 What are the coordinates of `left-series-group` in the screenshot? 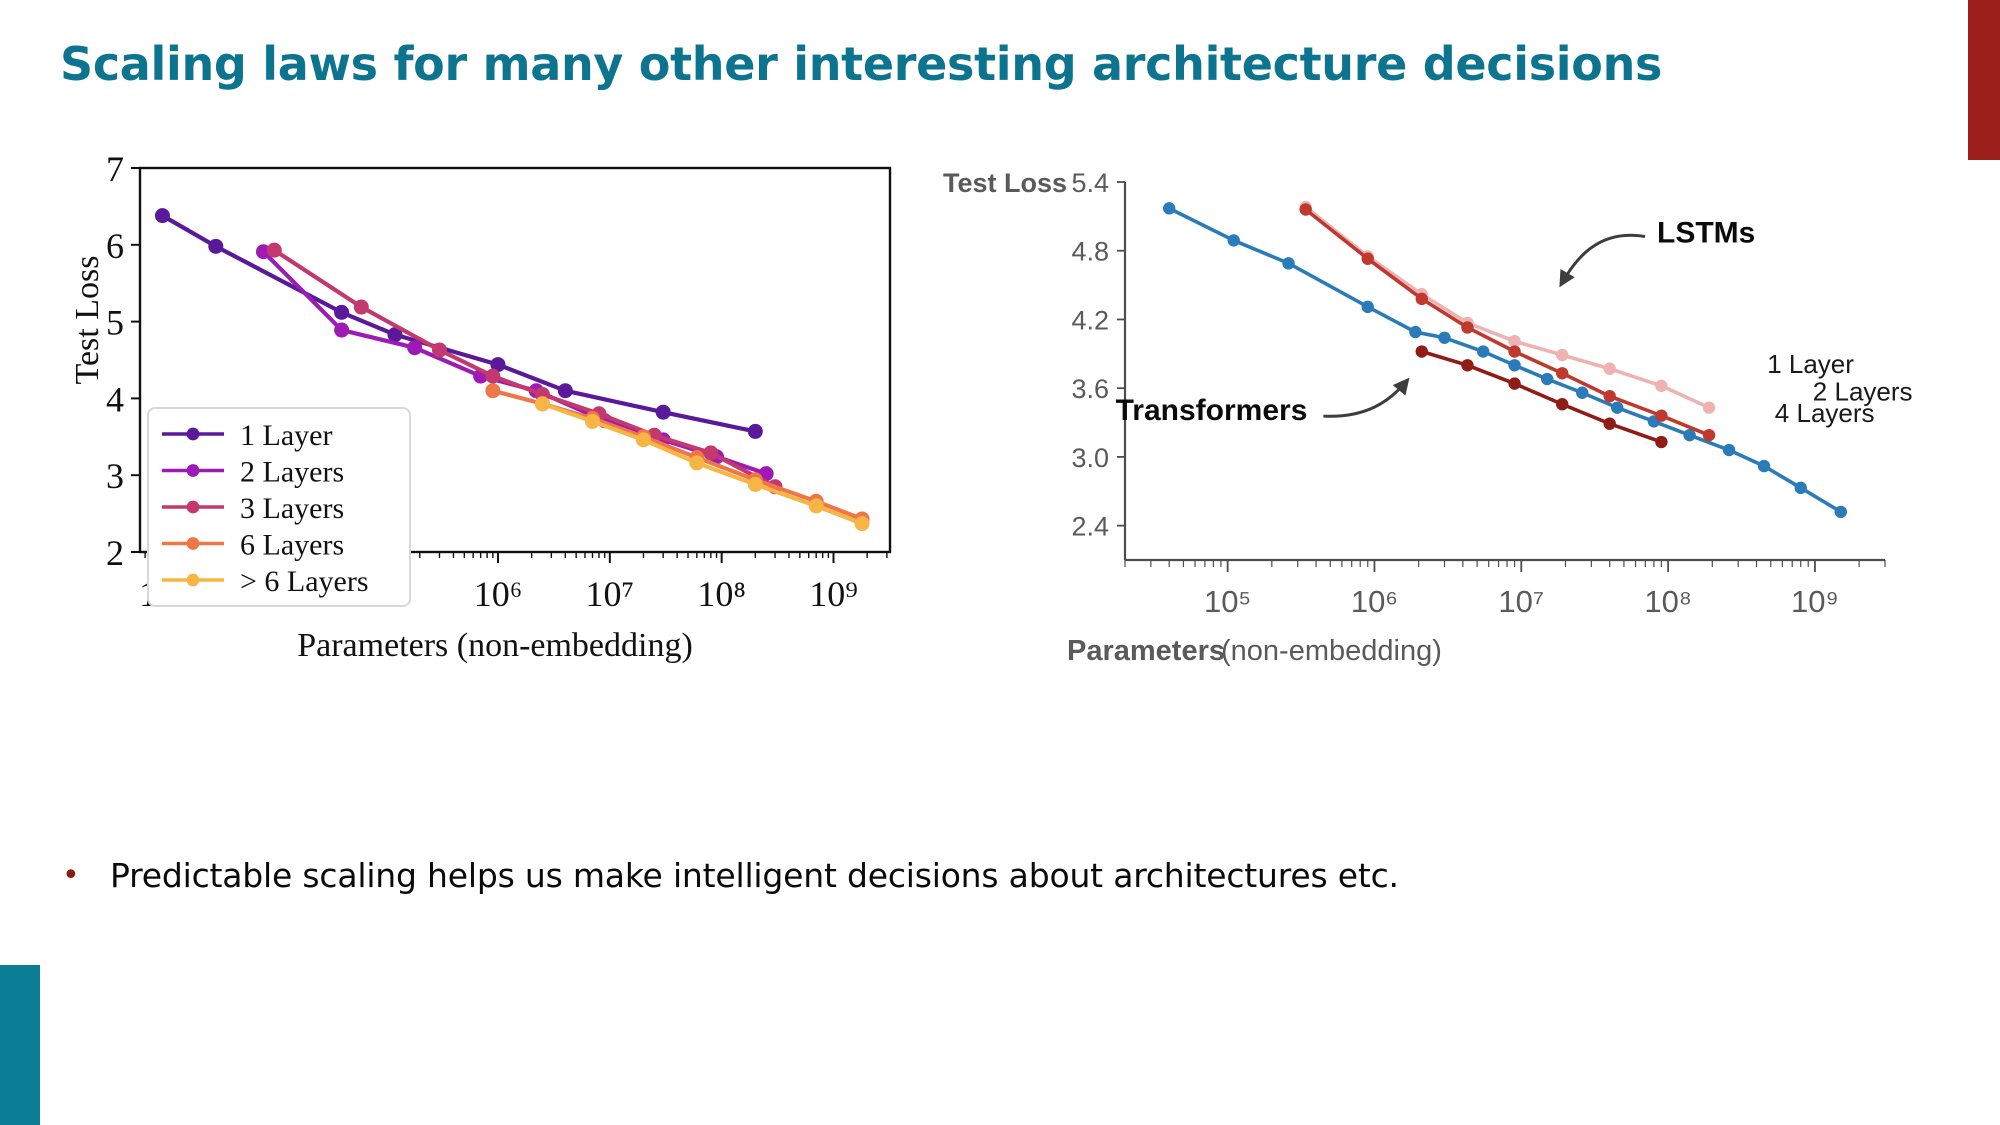 It's located at (512, 370).